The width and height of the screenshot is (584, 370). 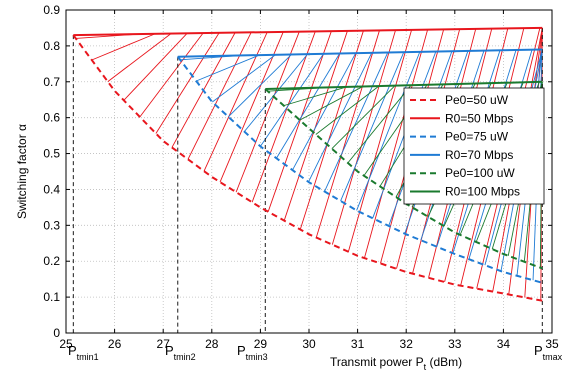 What do you see at coordinates (51, 225) in the screenshot?
I see `y-tick-label: 0.3` at bounding box center [51, 225].